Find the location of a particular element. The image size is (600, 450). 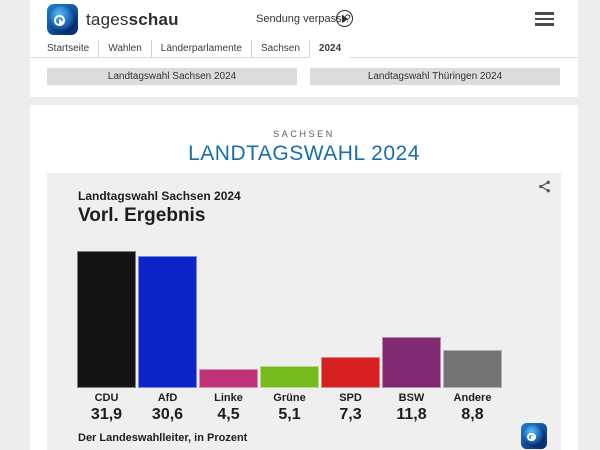

bar-value-andere: 8,8 is located at coordinates (472, 414).